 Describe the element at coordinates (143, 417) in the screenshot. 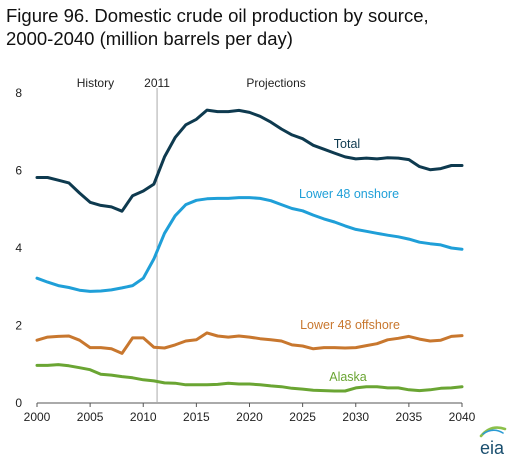

I see `x-tick-label: 2010` at that location.